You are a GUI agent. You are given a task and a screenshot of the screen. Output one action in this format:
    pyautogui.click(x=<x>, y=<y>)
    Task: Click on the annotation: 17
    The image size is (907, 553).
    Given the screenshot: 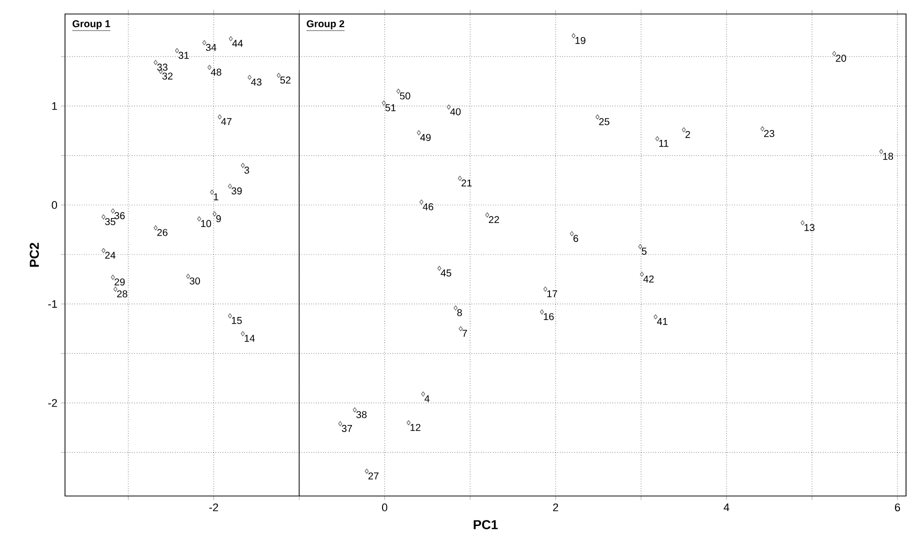 What is the action you would take?
    pyautogui.click(x=552, y=294)
    